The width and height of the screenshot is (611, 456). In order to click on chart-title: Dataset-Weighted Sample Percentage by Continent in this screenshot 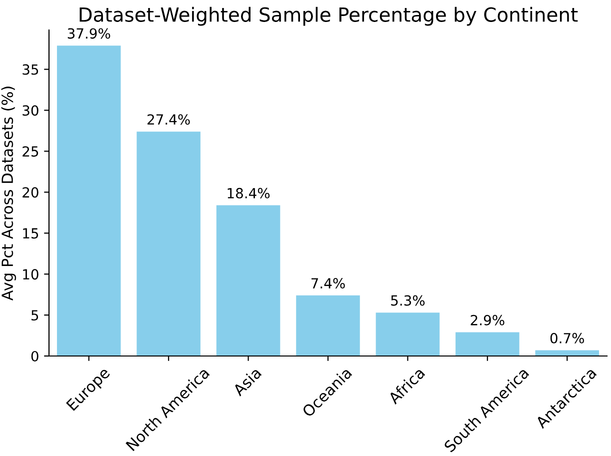, I will do `click(329, 16)`.